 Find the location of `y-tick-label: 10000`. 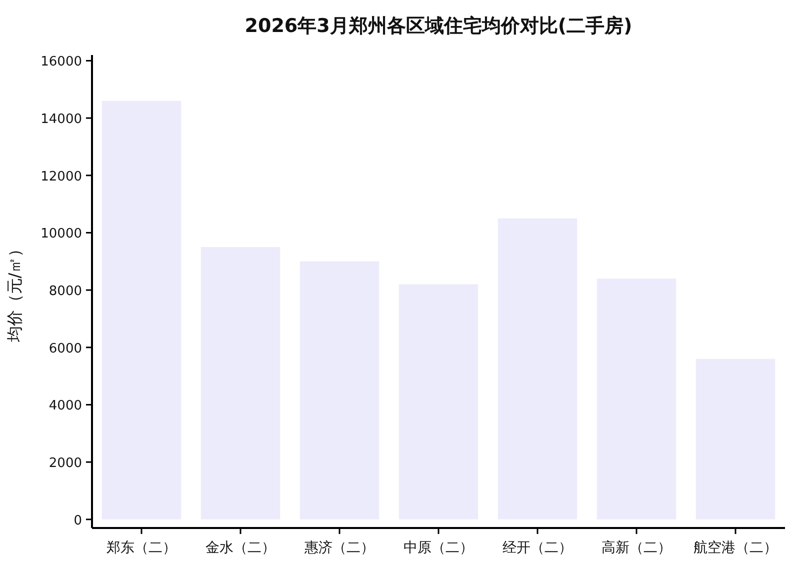

y-tick-label: 10000 is located at coordinates (61, 234).